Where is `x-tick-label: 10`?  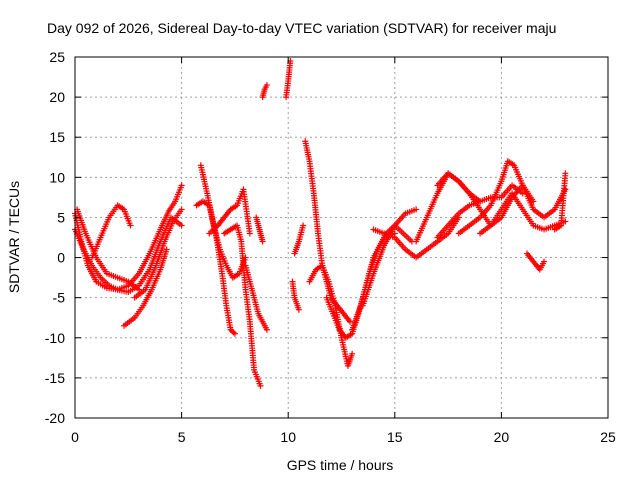
x-tick-label: 10 is located at coordinates (288, 437).